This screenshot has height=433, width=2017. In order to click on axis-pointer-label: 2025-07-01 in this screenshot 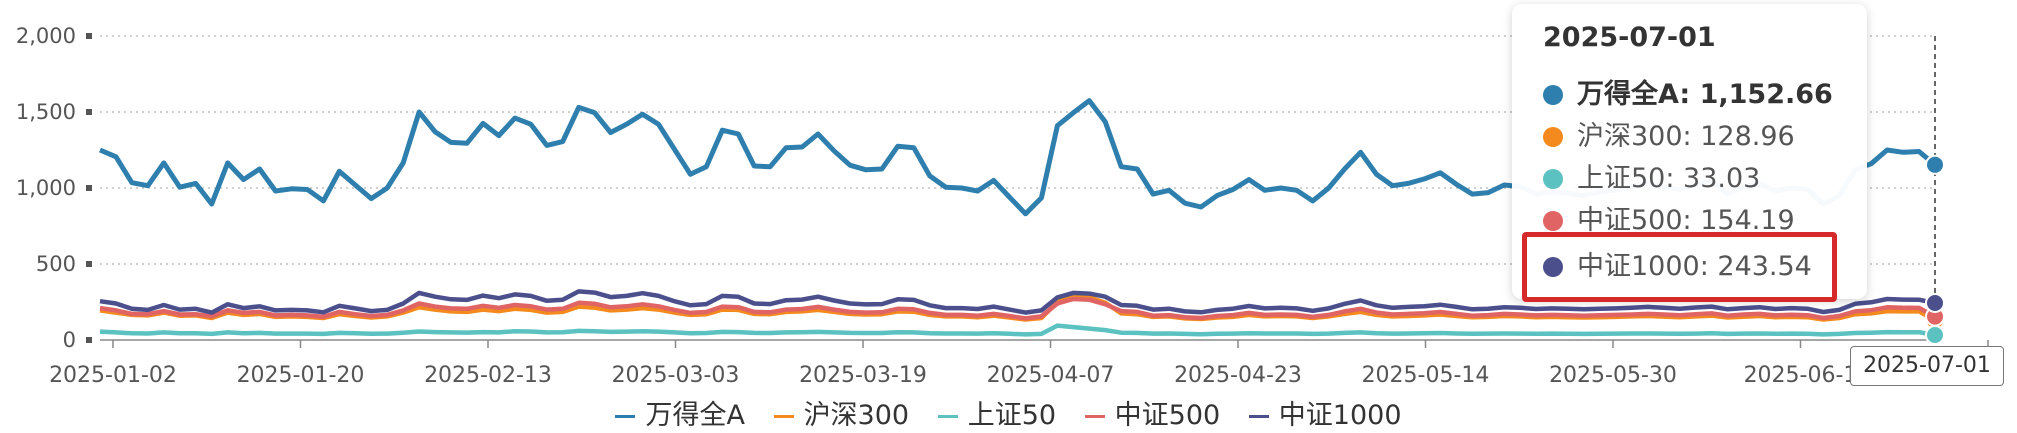, I will do `click(1927, 366)`.